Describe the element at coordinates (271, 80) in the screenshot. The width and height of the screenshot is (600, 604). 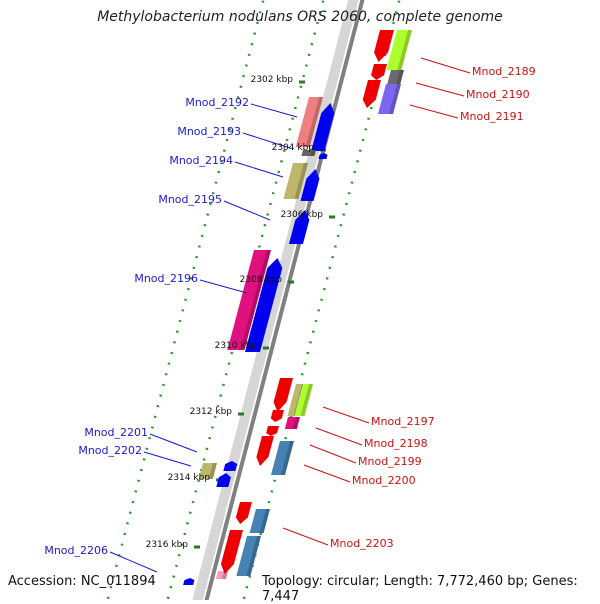
I see `scale-tick-label: 2302 kbp` at that location.